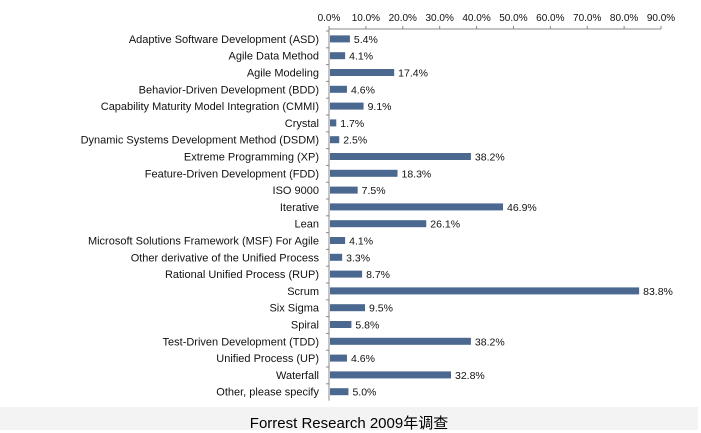 This screenshot has width=701, height=433. I want to click on category-label: Spiral, so click(305, 326).